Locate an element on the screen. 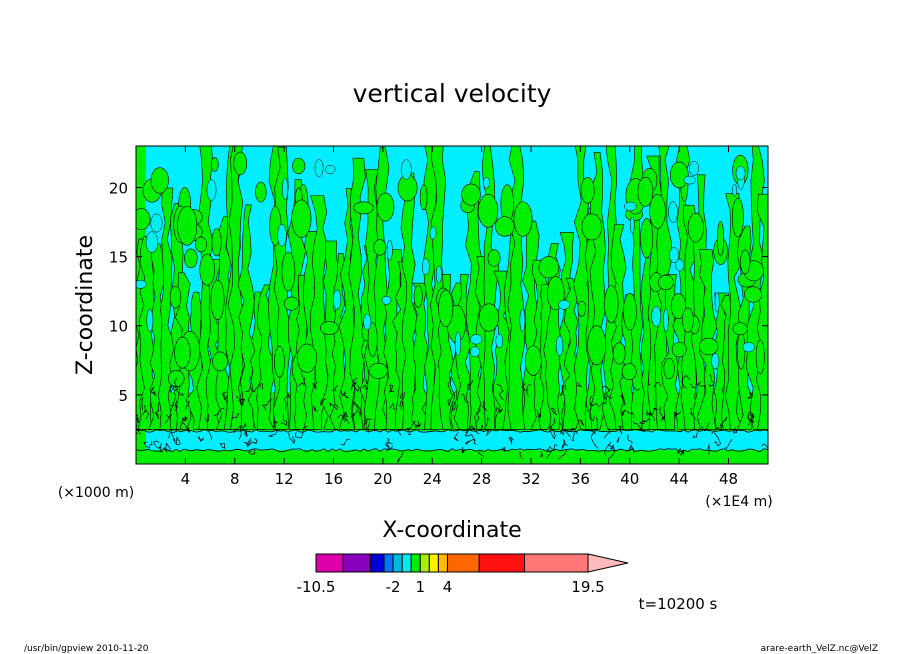  colorbar-tick-label: -10.5 is located at coordinates (316, 587).